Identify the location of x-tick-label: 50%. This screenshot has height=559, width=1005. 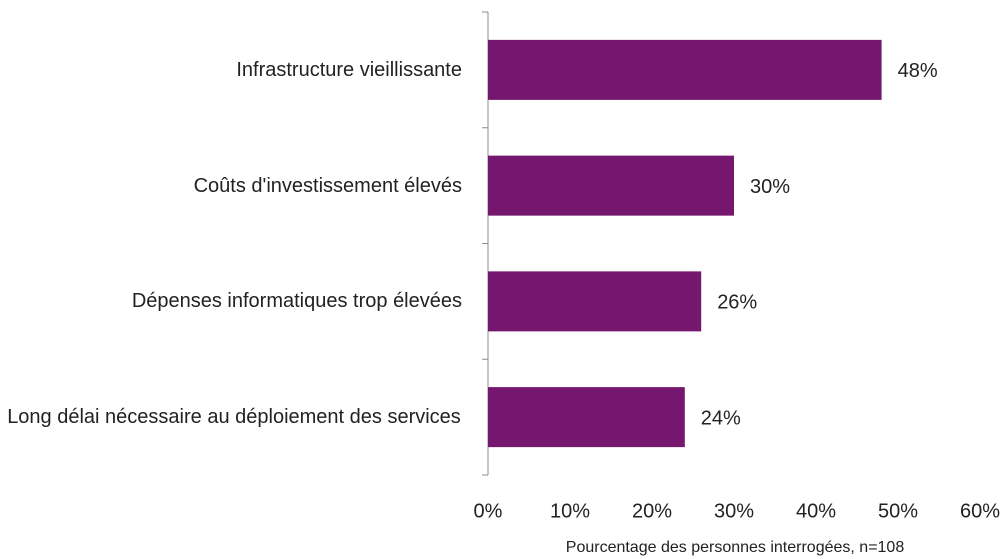
(898, 511).